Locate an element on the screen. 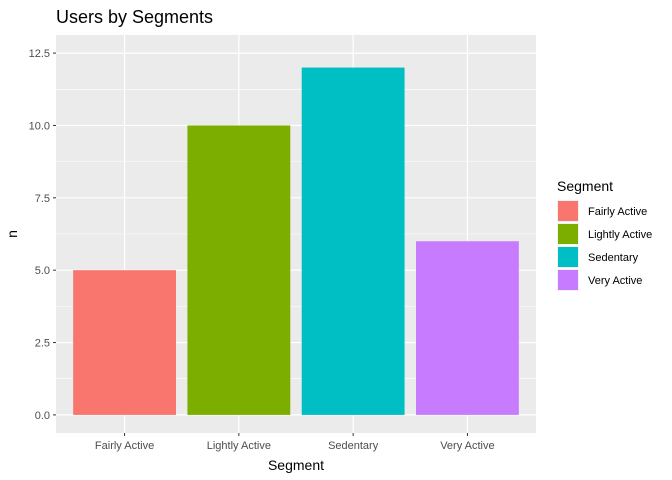 The image size is (672, 480). bar-lightly-active is located at coordinates (239, 270).